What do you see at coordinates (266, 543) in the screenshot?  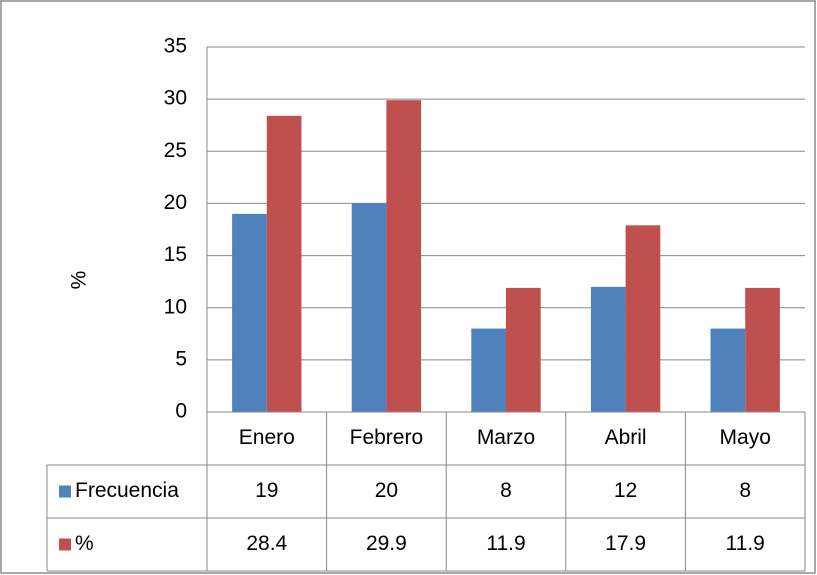 I see `table-value: 28.4` at bounding box center [266, 543].